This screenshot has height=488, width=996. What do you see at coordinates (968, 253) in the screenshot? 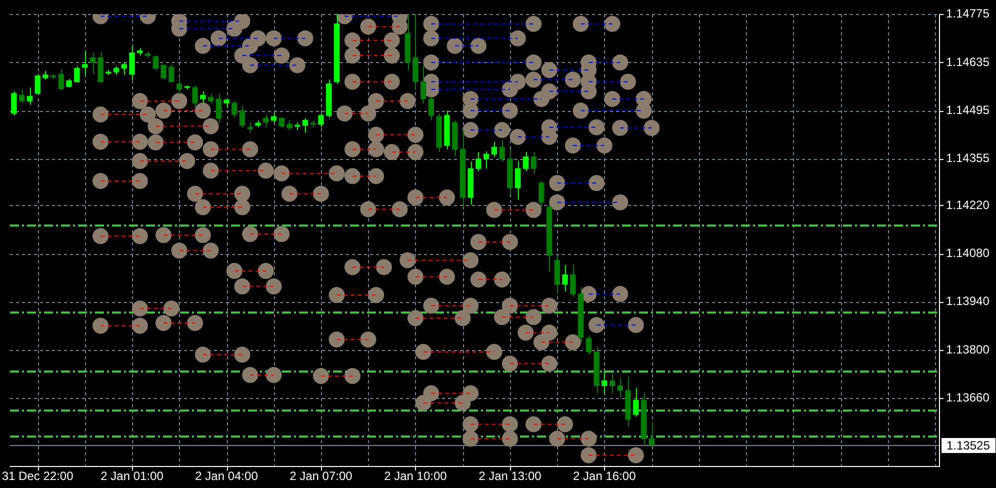
I see `y-tick-label: 1.14080` at bounding box center [968, 253].